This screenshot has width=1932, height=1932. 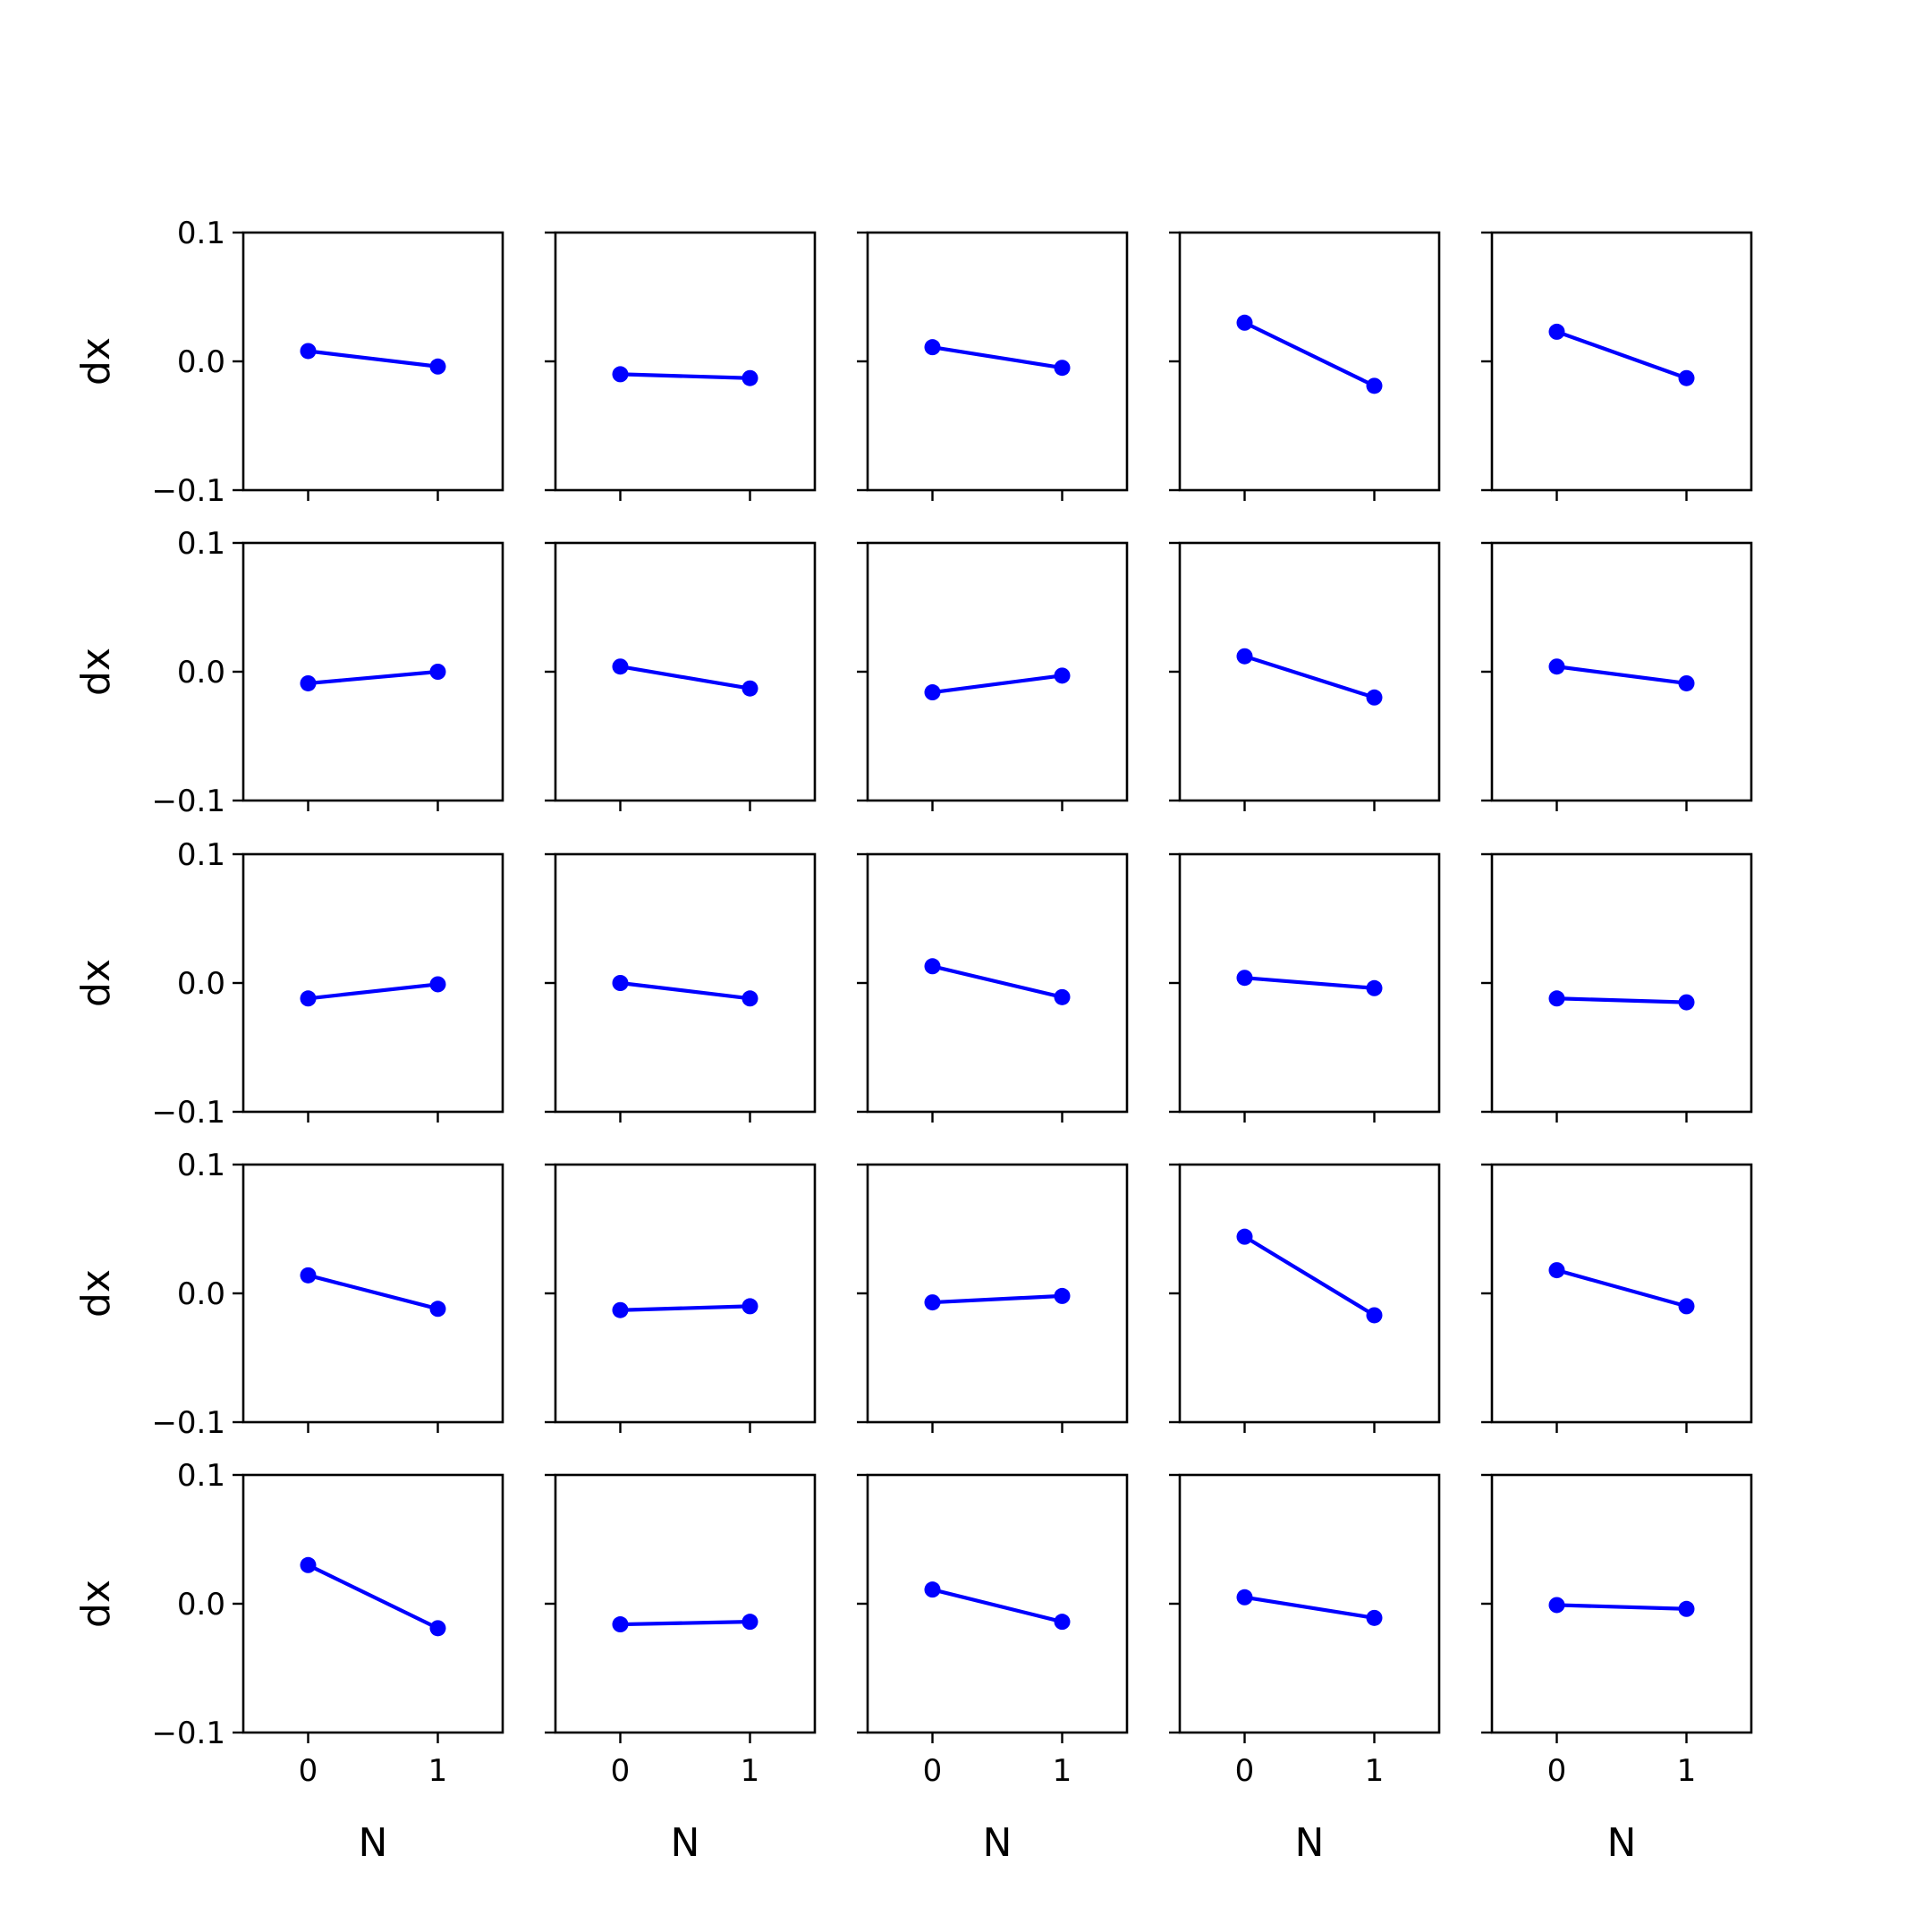 What do you see at coordinates (373, 671) in the screenshot?
I see `panel-r2-c1-frame` at bounding box center [373, 671].